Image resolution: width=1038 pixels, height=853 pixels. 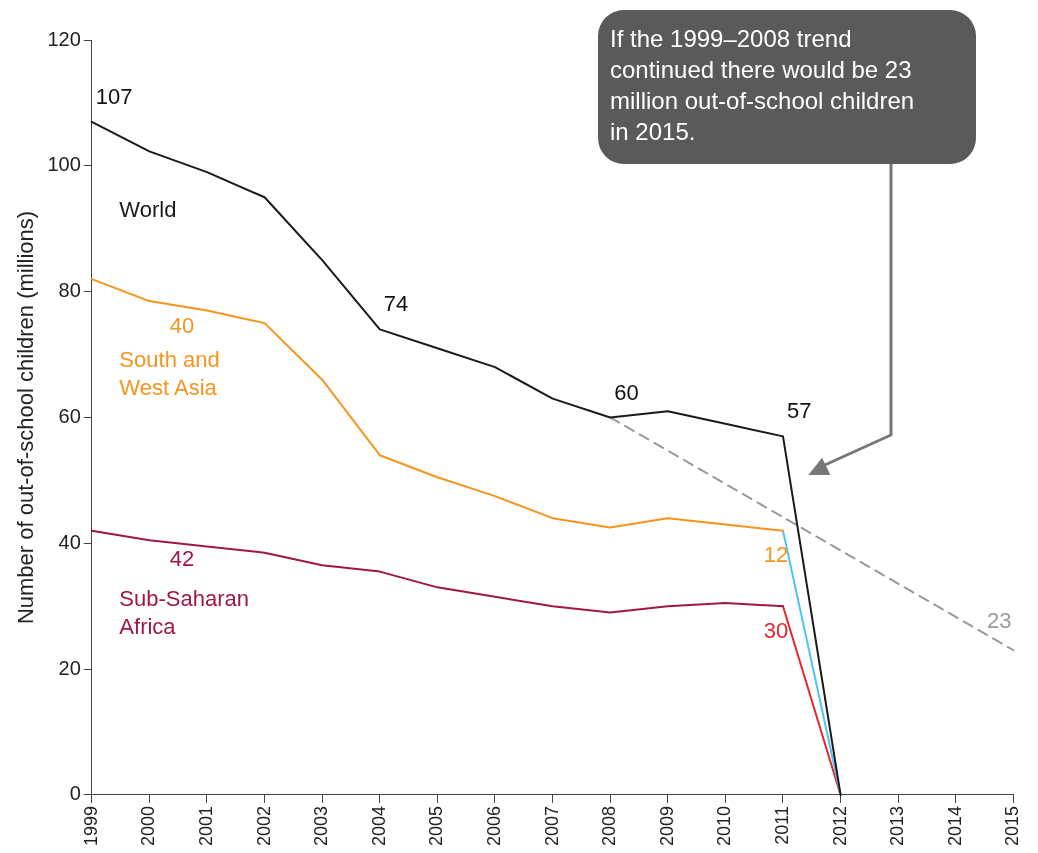 I want to click on x-tick-label: 2002, so click(x=263, y=825).